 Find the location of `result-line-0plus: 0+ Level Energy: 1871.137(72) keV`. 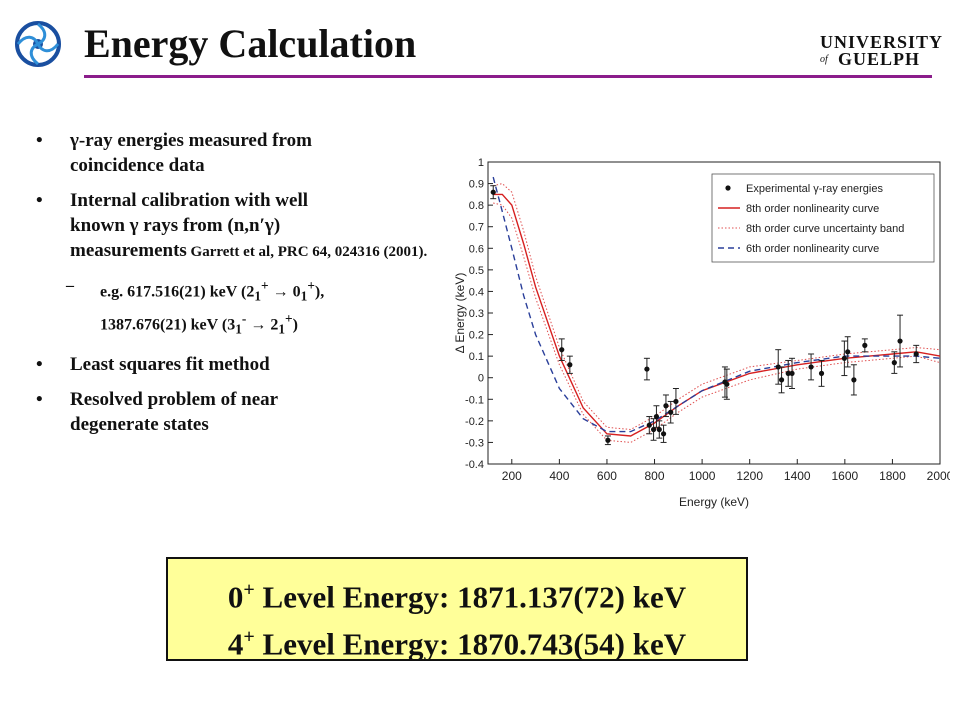

result-line-0plus: 0+ Level Energy: 1871.137(72) keV is located at coordinates (457, 597).